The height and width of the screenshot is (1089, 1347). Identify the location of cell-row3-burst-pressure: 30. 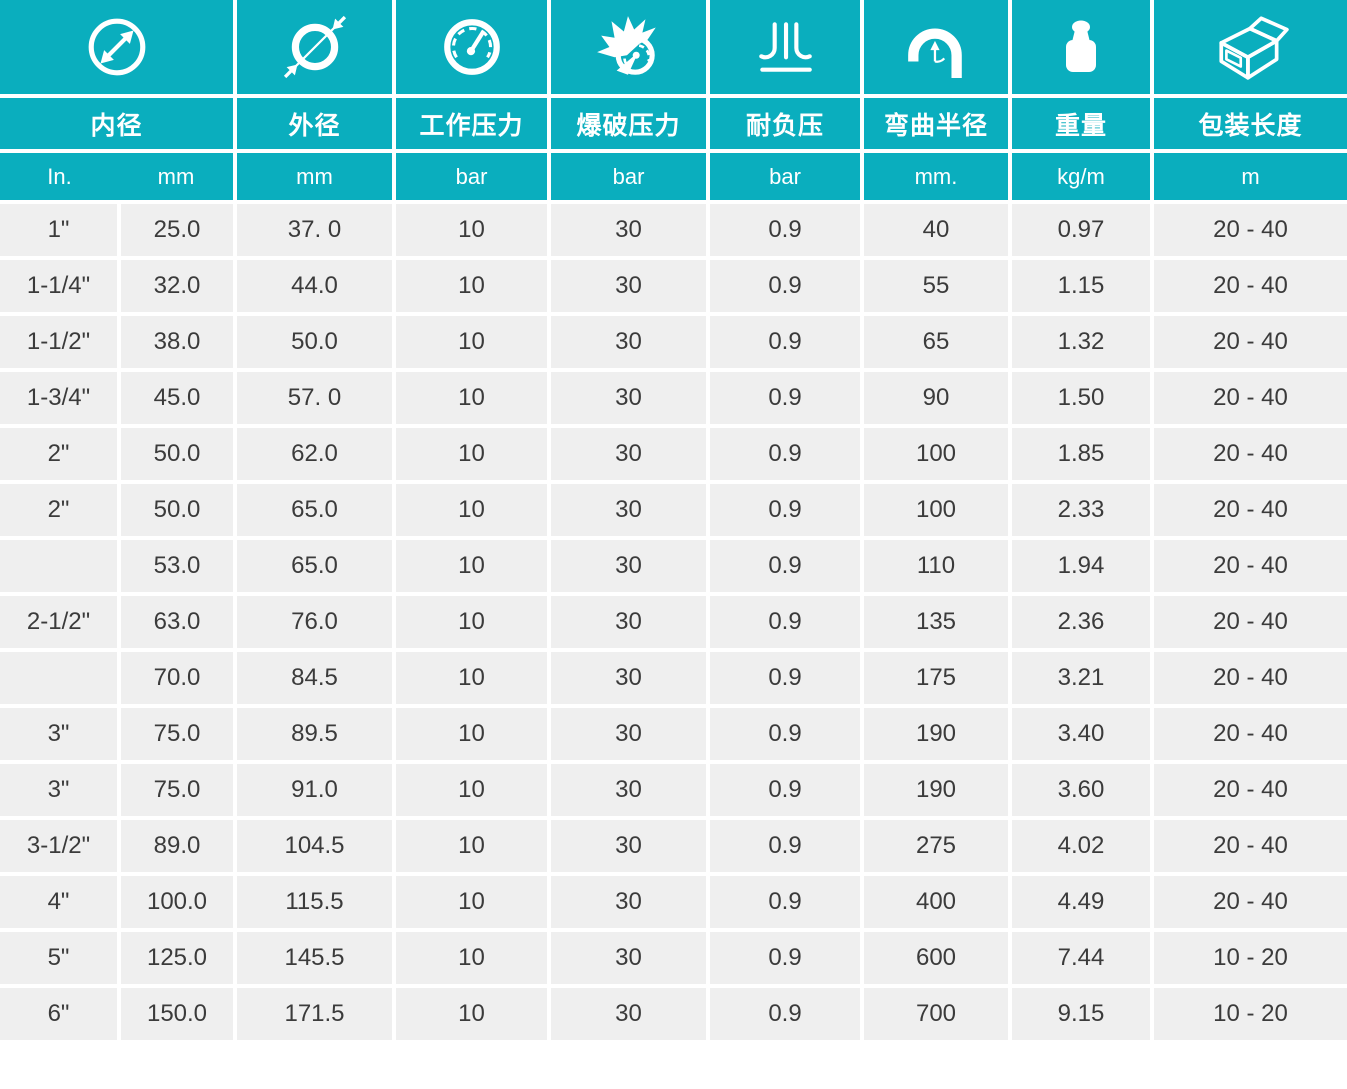
(628, 342).